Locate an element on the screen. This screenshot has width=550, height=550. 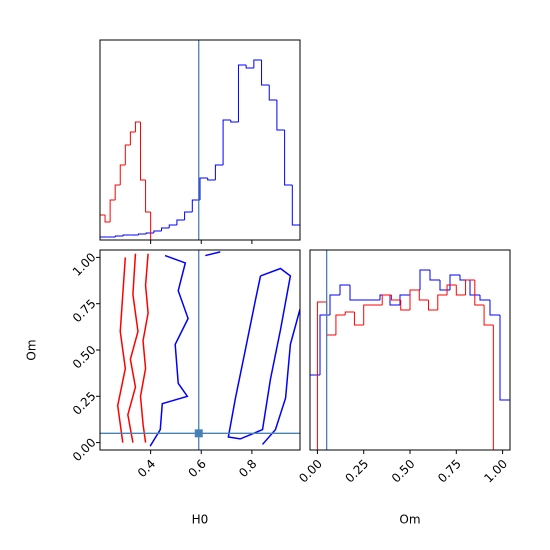
truth-marker is located at coordinates (198, 433).